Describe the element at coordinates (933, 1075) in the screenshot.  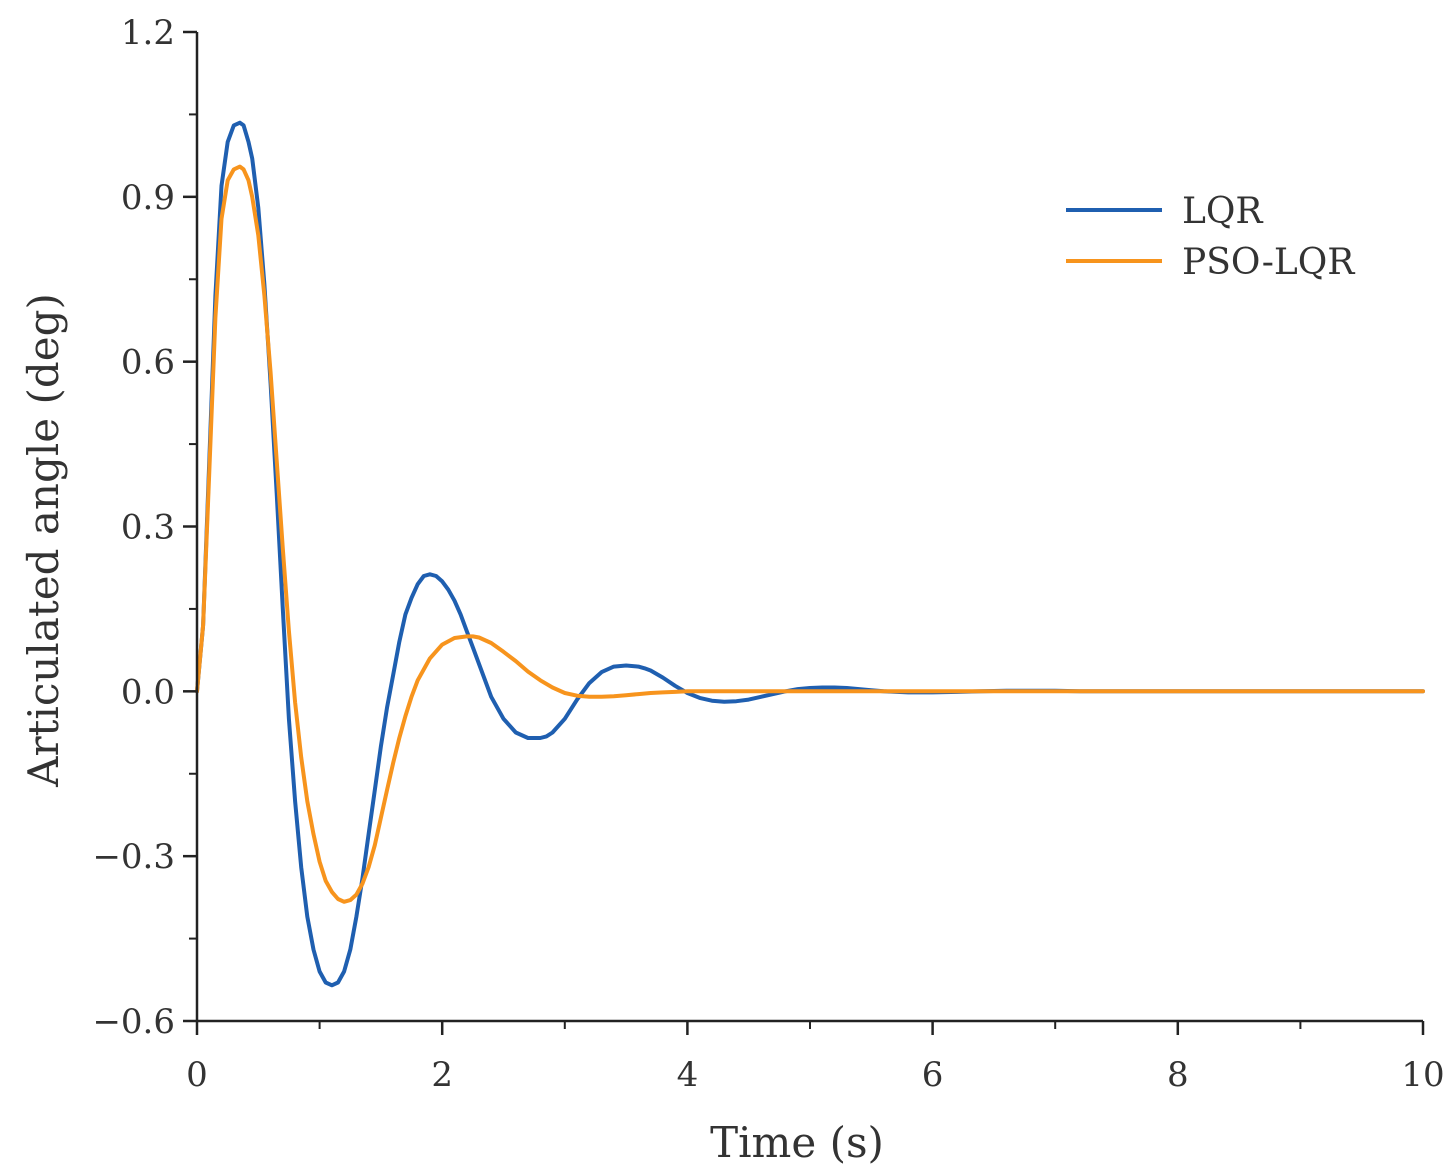
I see `x-tick-label: 6` at that location.